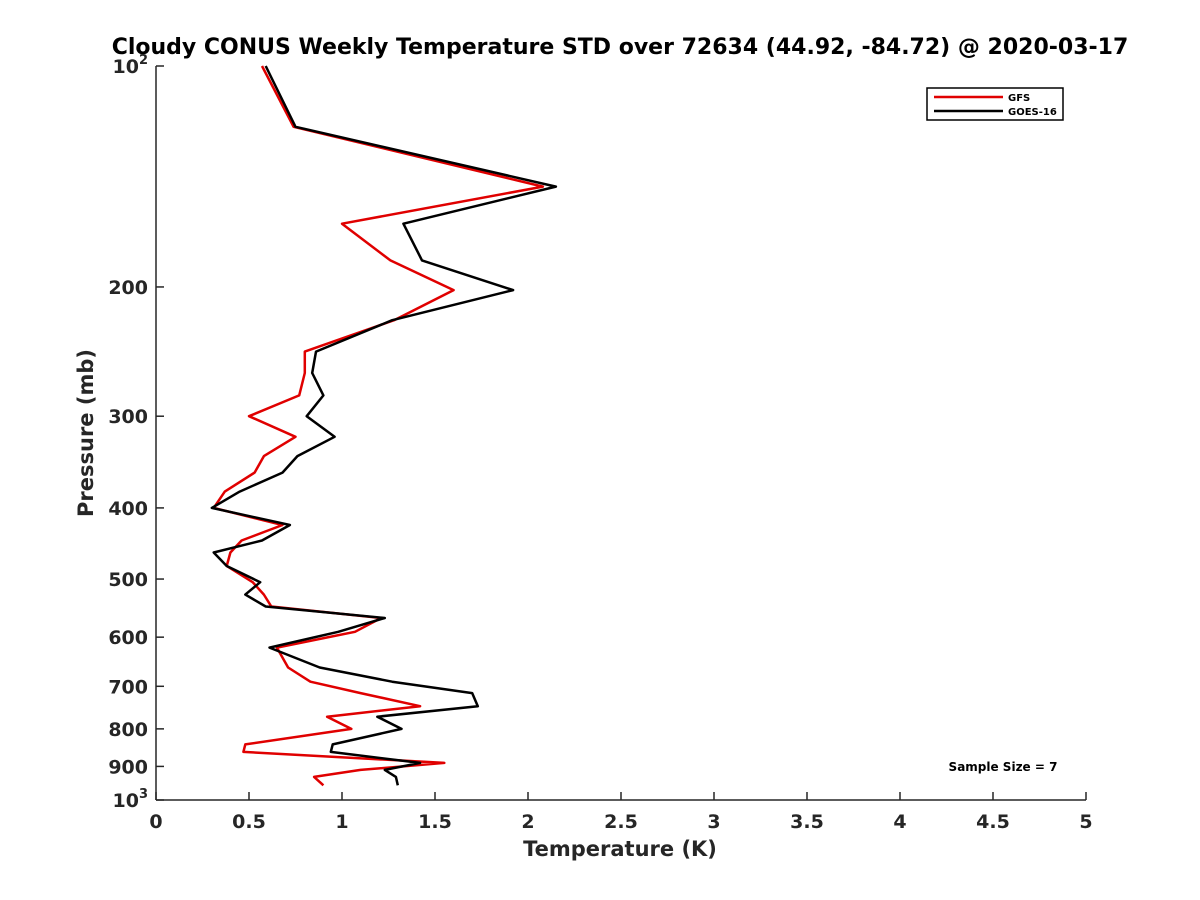 The height and width of the screenshot is (900, 1200). I want to click on sample-size-annotation: Sample Size = 7, so click(1003, 767).